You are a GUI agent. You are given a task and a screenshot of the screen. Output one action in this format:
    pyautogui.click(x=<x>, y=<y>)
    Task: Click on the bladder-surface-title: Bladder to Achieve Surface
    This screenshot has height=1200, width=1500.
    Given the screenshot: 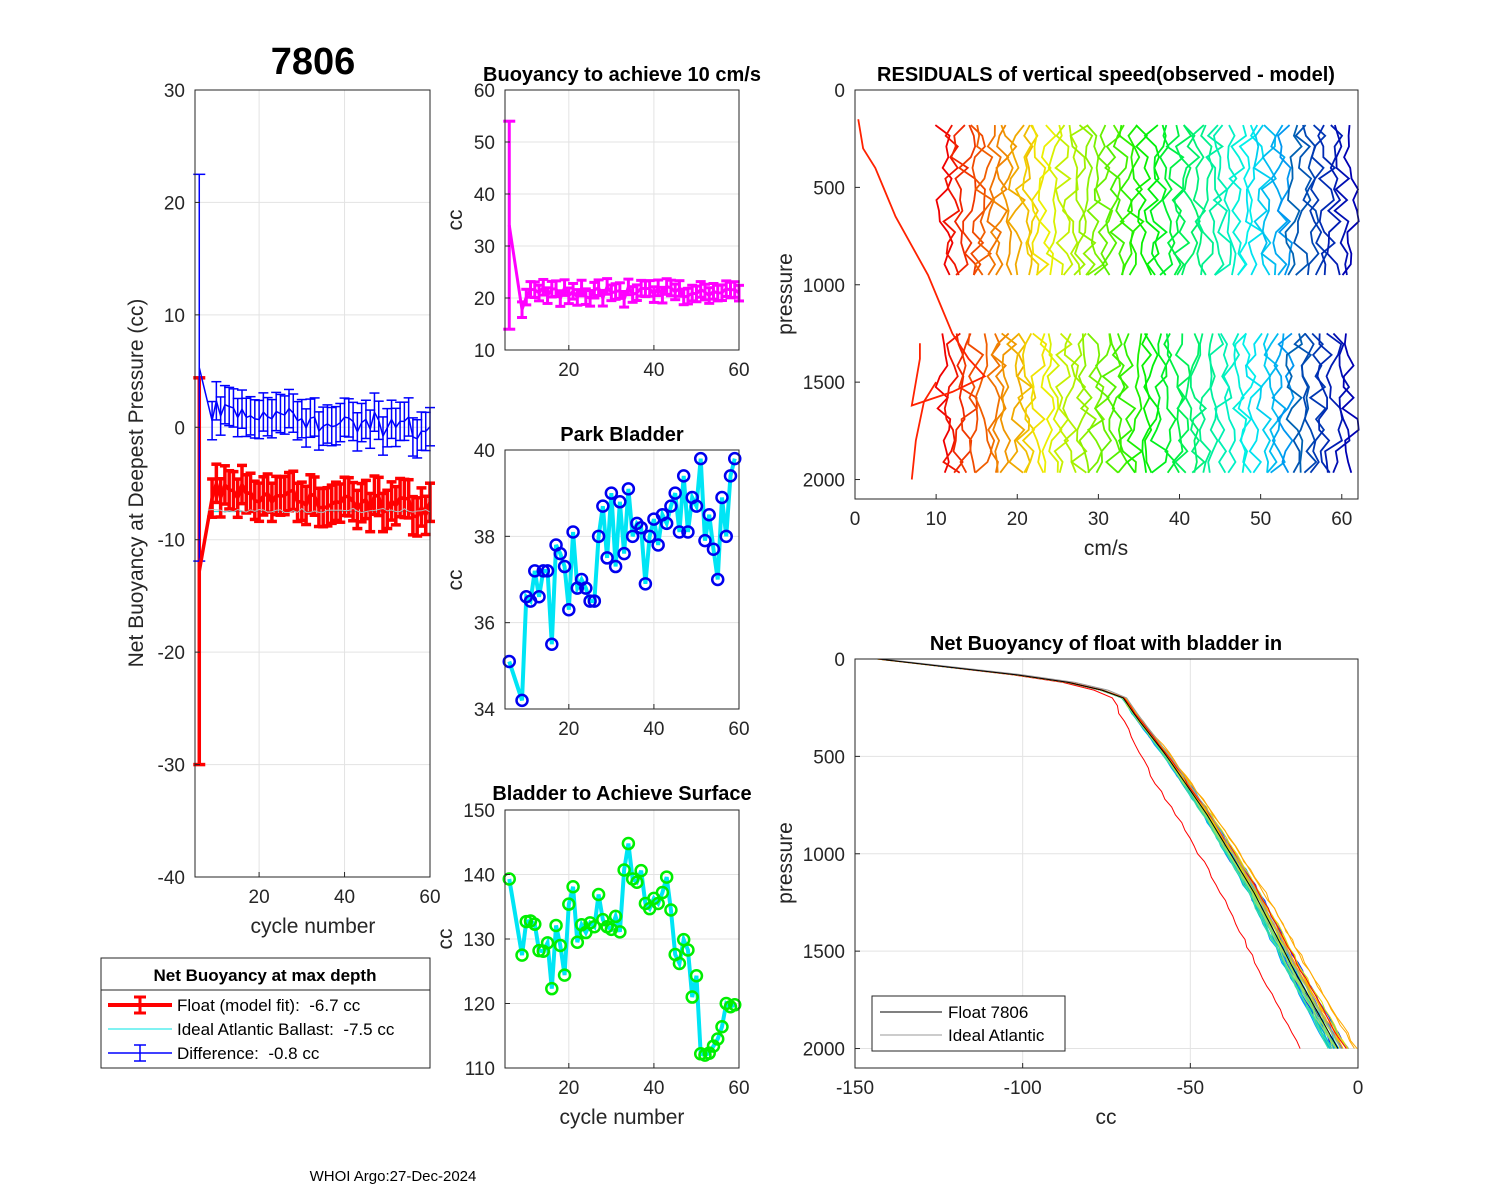 What is the action you would take?
    pyautogui.click(x=621, y=794)
    